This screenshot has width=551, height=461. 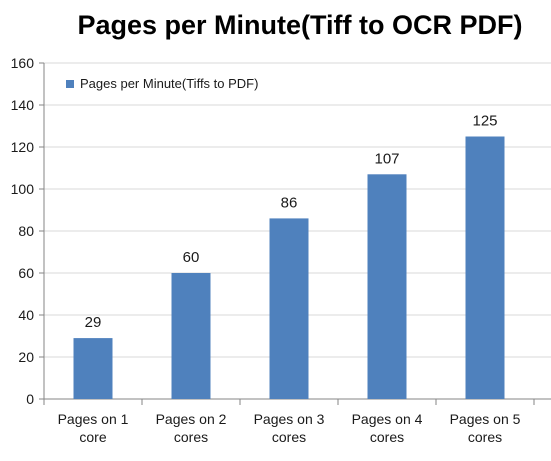 I want to click on y-tick-label: 100, so click(x=23, y=189).